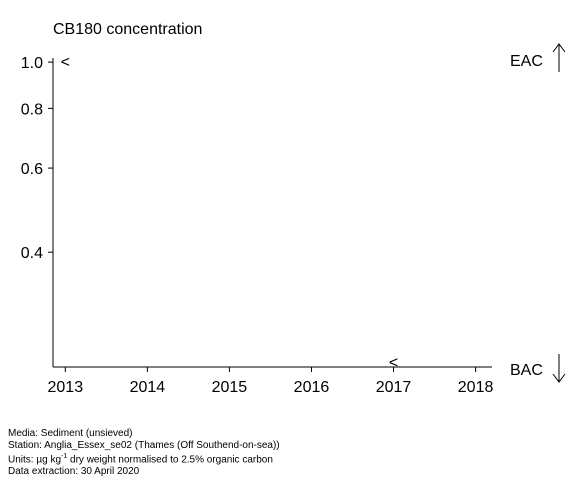 Image resolution: width=580 pixels, height=480 pixels. I want to click on y-tick-label: 0.8, so click(32, 109).